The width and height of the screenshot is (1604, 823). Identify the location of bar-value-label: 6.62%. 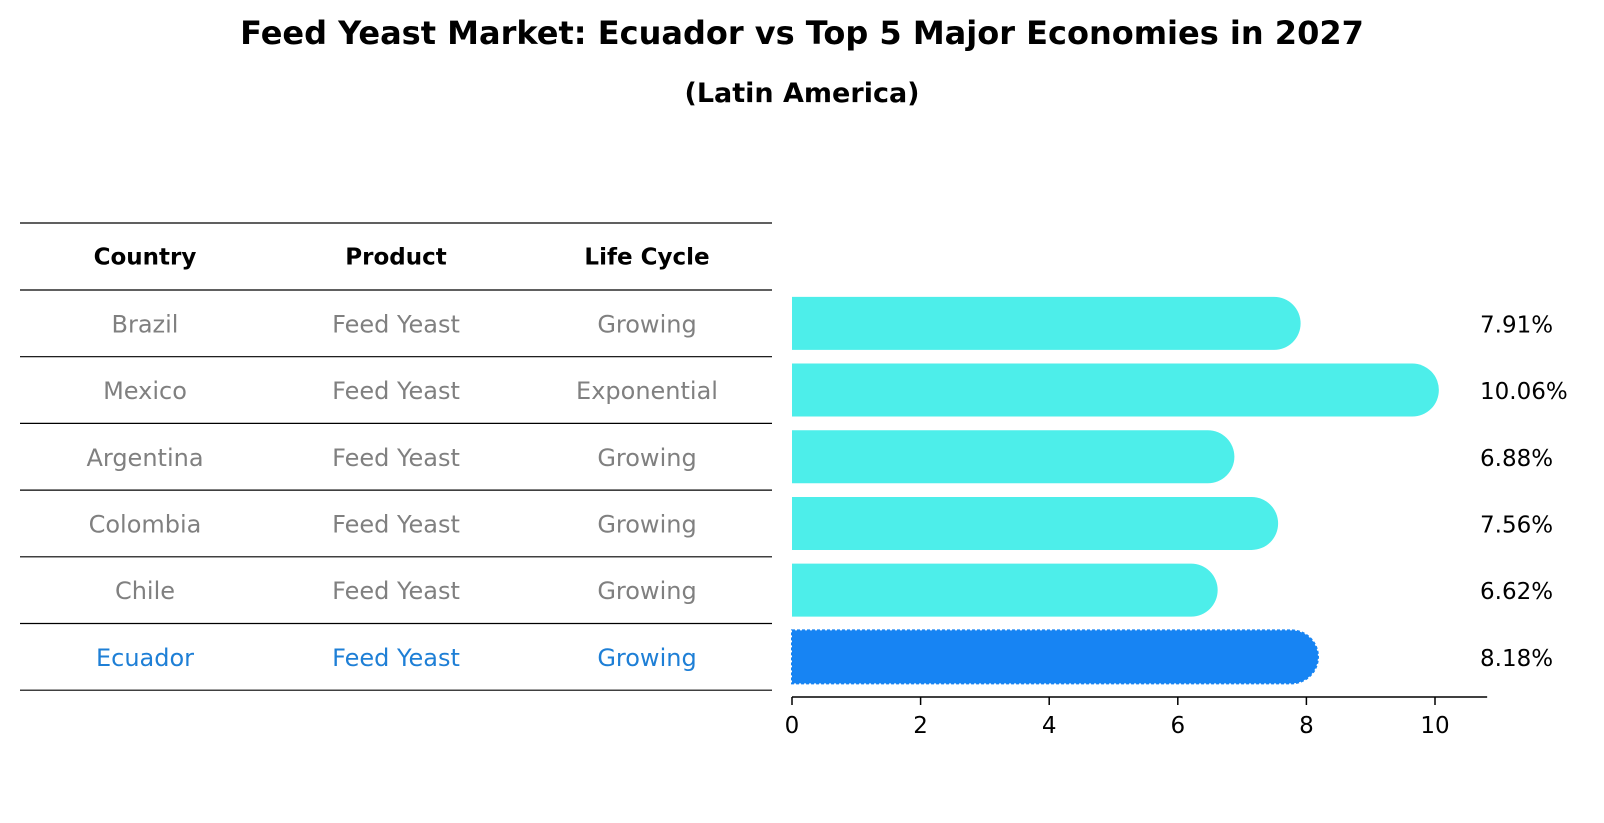
(1516, 592).